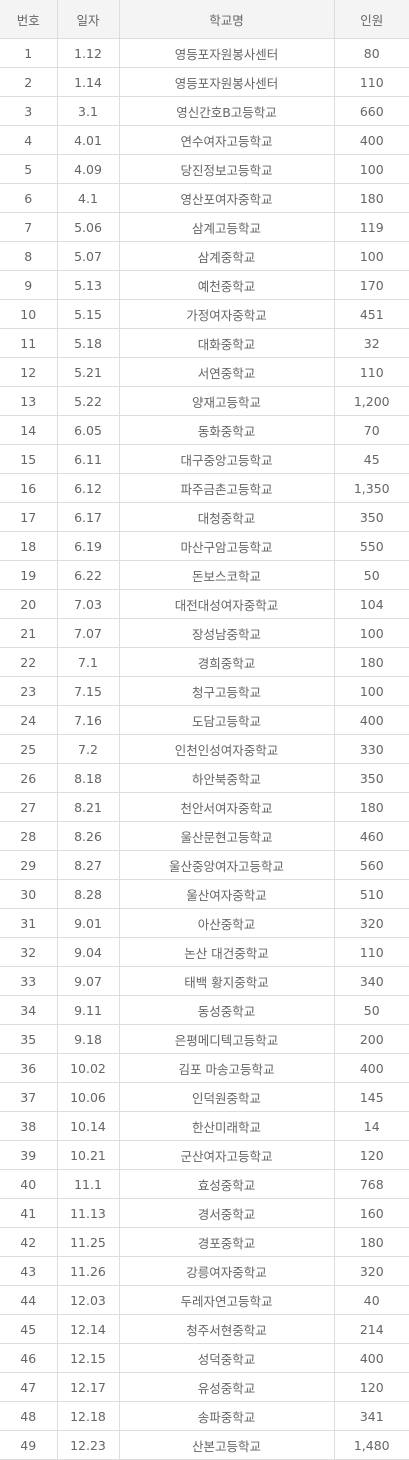  Describe the element at coordinates (371, 19) in the screenshot. I see `header-count: 인원` at that location.